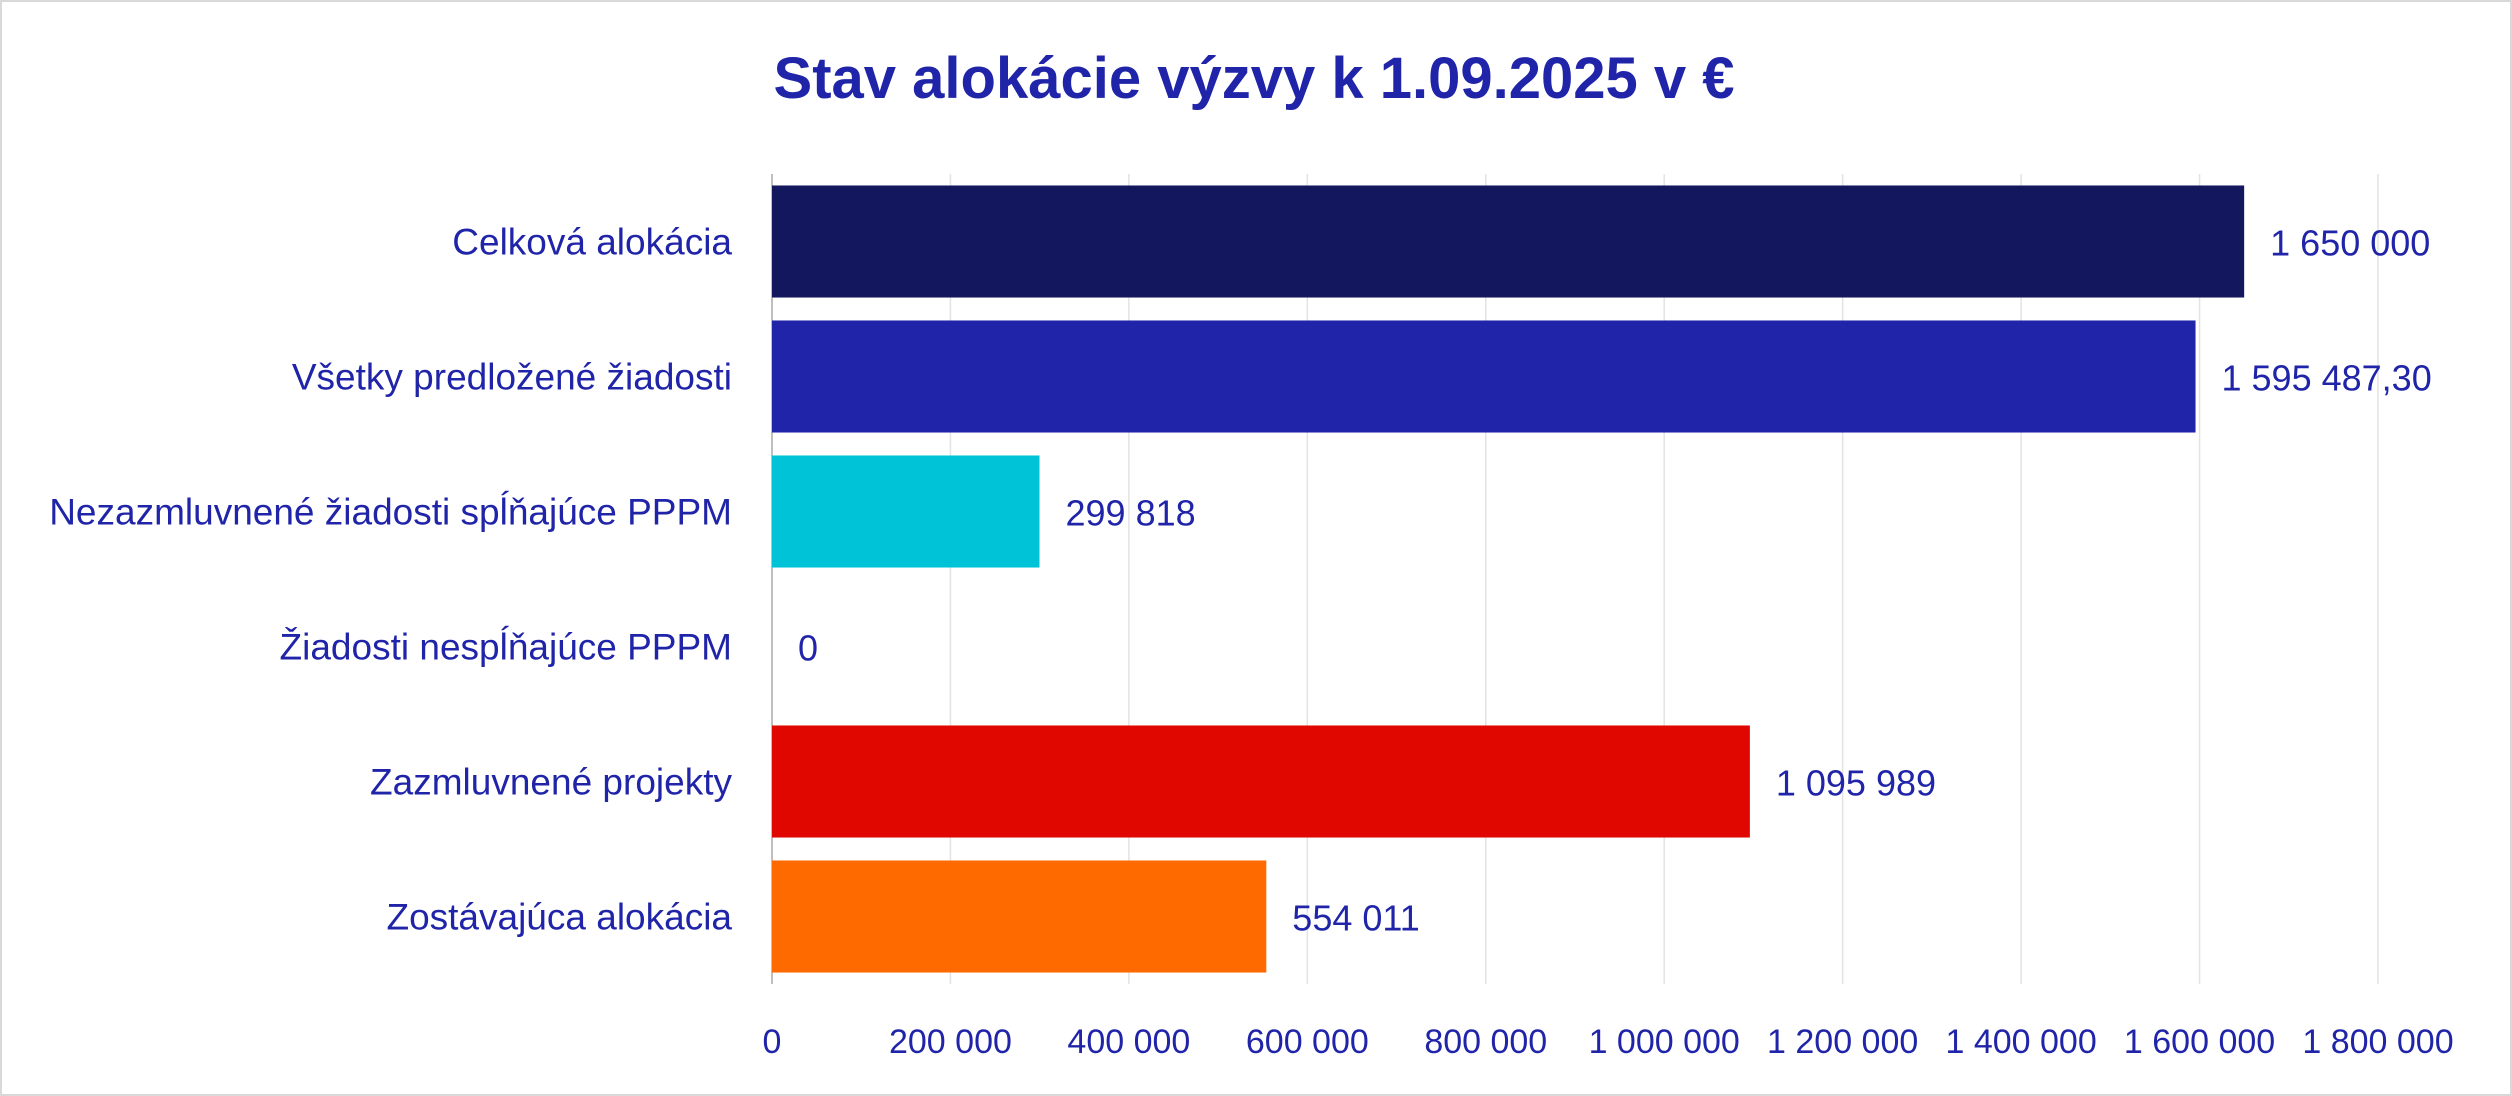  Describe the element at coordinates (1254, 78) in the screenshot. I see `chart-title: Stav alokácie výzvy k 1.09.2025 v €` at that location.